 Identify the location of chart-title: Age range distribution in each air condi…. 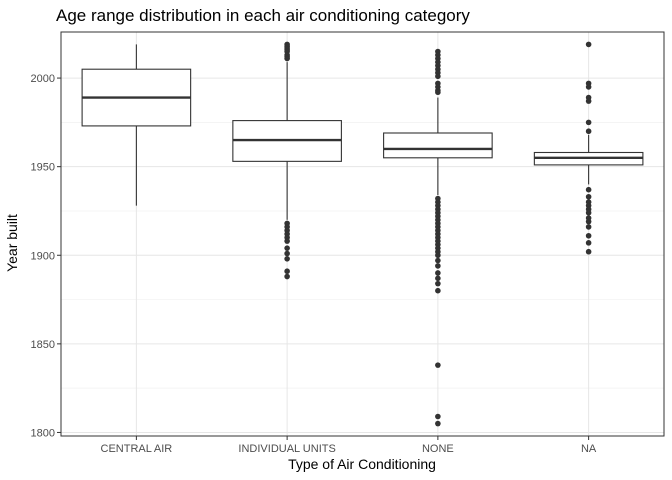
(263, 15).